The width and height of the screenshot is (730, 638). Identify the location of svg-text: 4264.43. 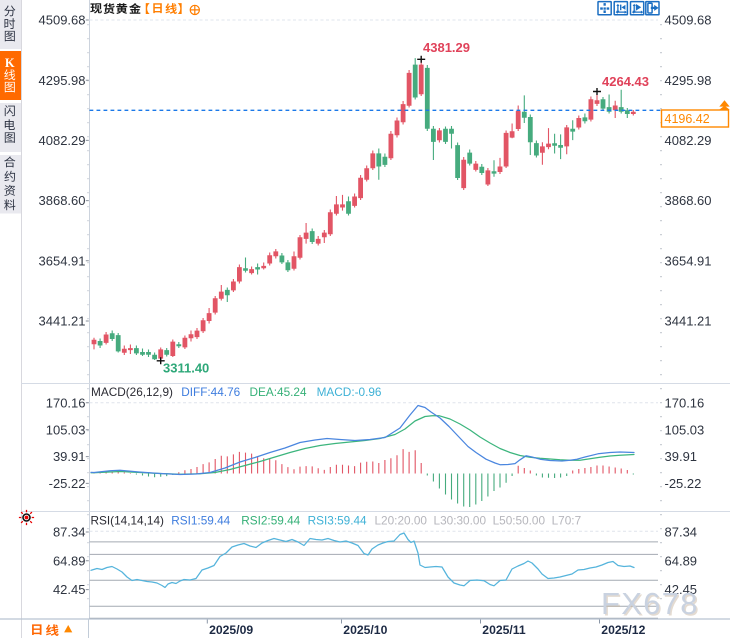
(625, 81).